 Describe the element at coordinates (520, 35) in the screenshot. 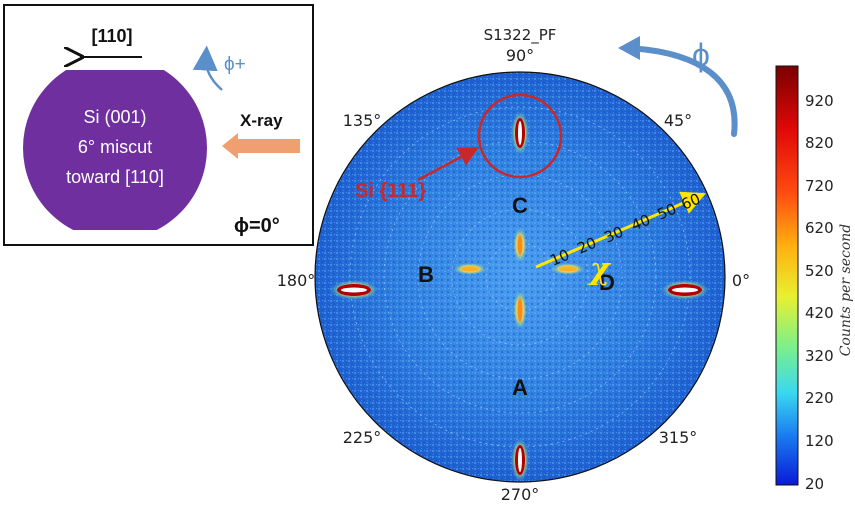

I see `pole-figure-title: S1322_PF` at that location.